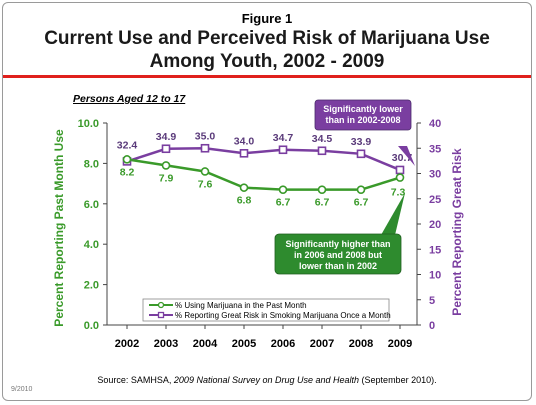  I want to click on legend-box, so click(266, 310).